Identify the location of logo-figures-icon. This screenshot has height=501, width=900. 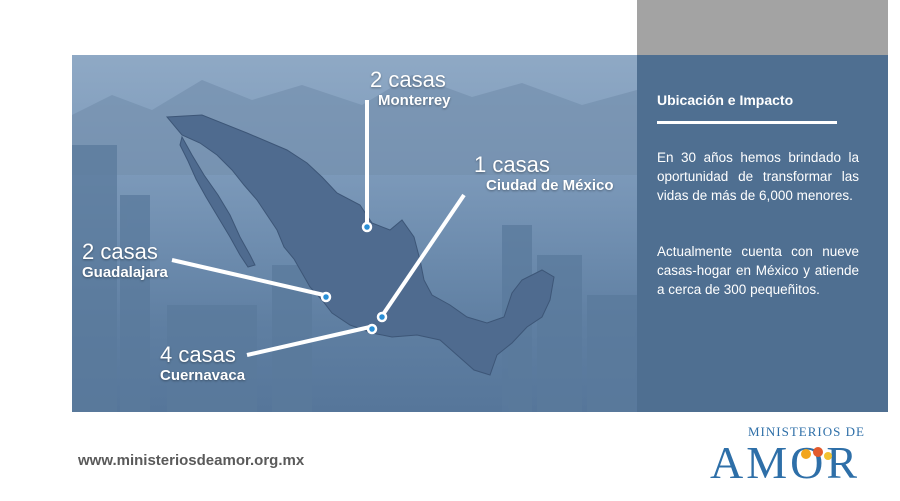
(816, 453).